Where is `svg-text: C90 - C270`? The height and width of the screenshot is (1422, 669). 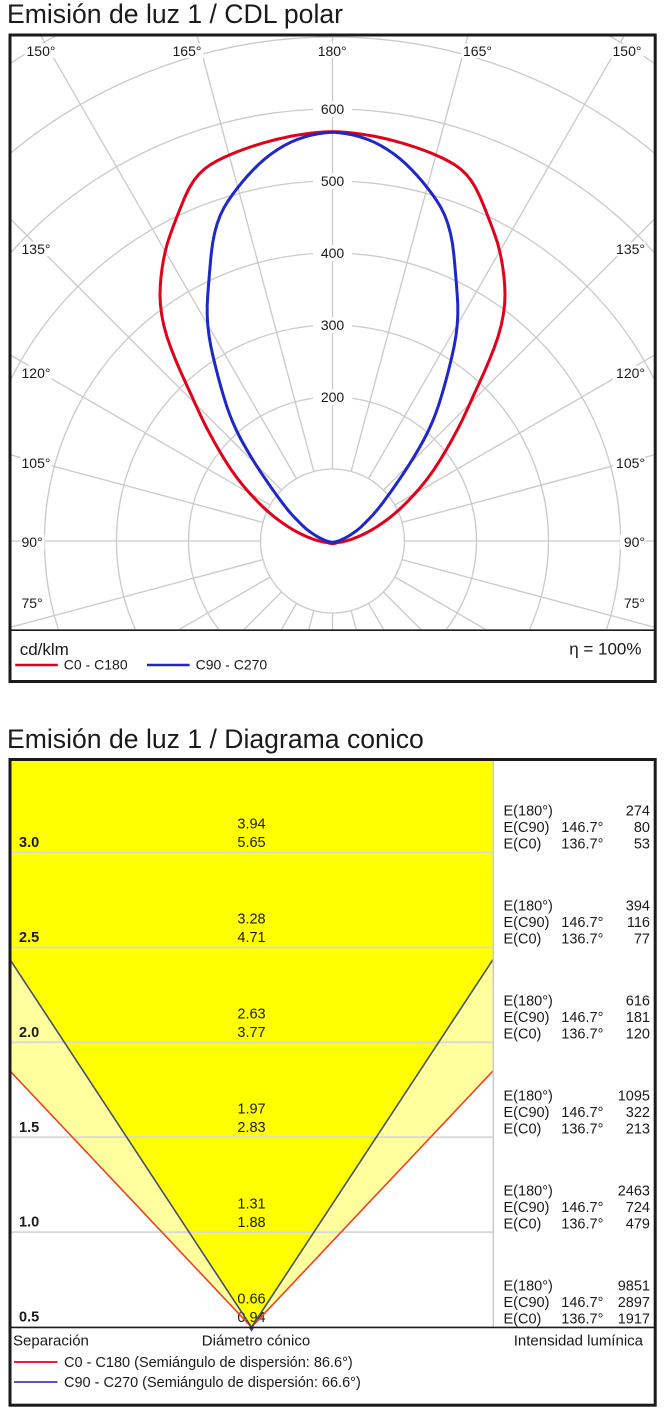
svg-text: C90 - C270 is located at coordinates (232, 665).